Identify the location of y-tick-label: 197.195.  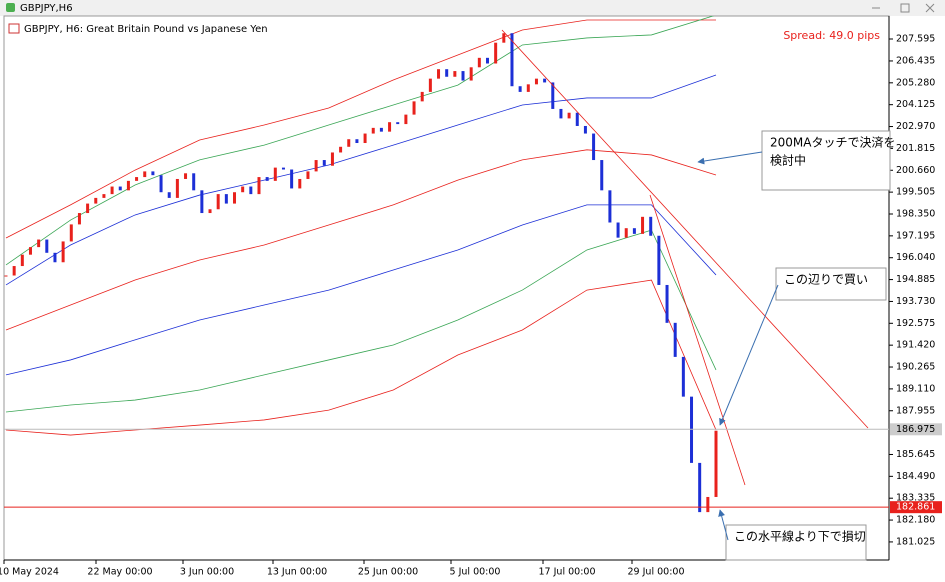
(915, 235).